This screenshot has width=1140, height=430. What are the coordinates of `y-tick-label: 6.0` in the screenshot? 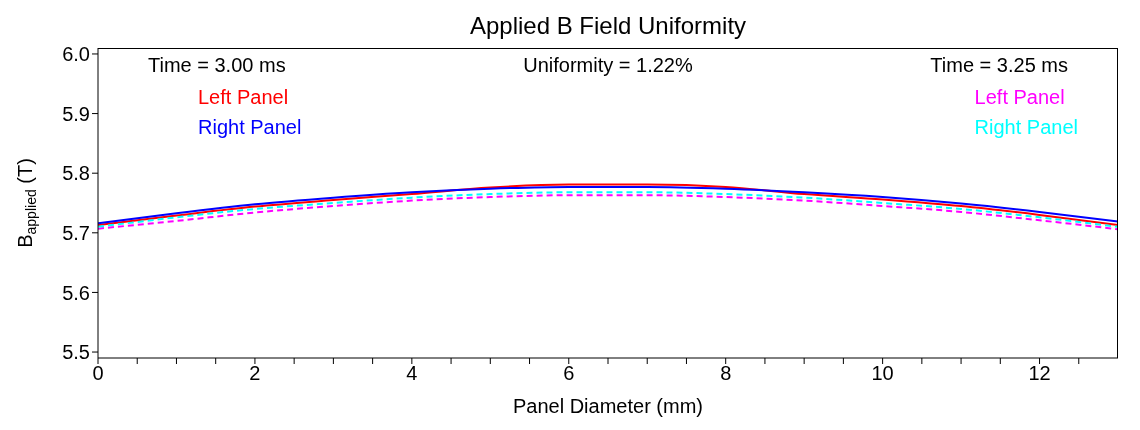 It's located at (76, 54).